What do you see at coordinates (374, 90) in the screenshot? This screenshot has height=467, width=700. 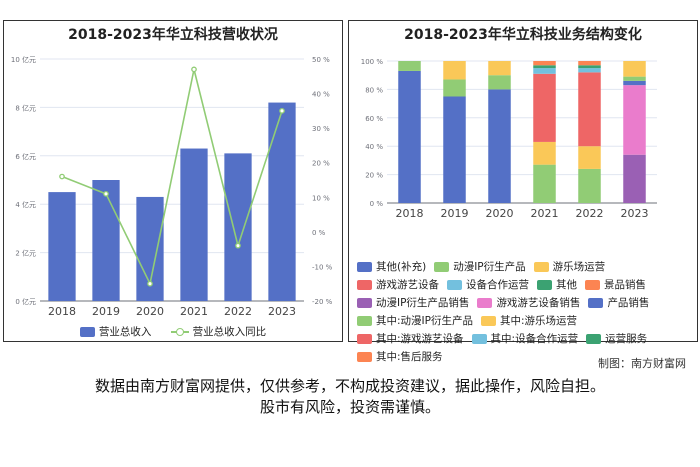 I see `y-tick-label: 80 %` at bounding box center [374, 90].